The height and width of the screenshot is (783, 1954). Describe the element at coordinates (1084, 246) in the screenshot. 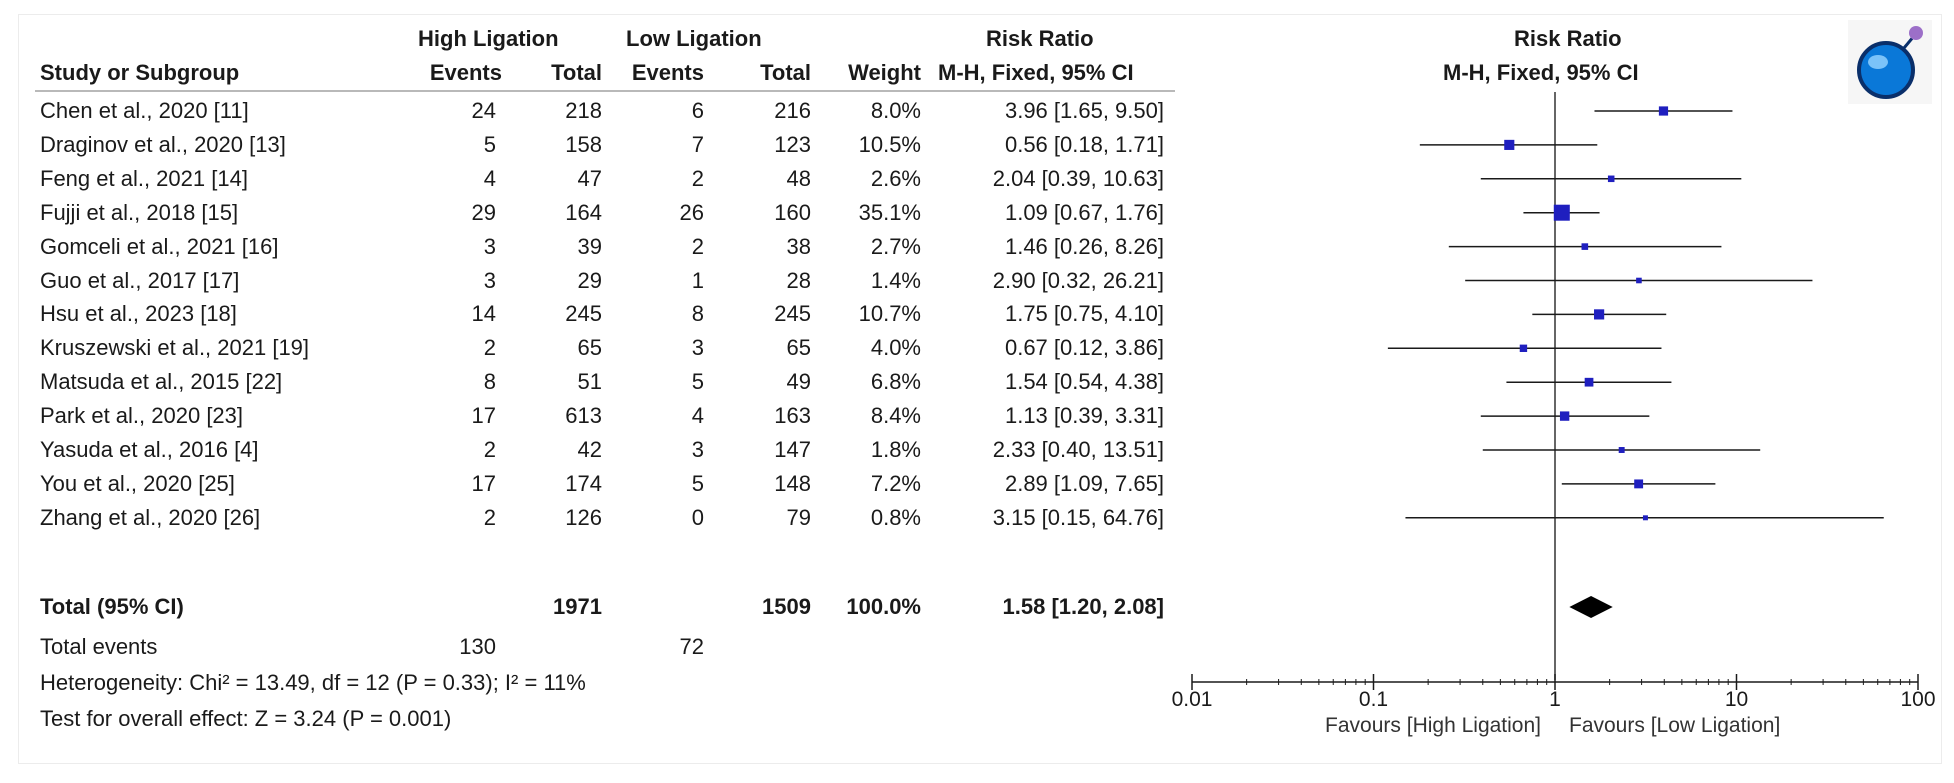

I see `risk-ratio-ci: 1.46 [0.26, 8.26]` at that location.